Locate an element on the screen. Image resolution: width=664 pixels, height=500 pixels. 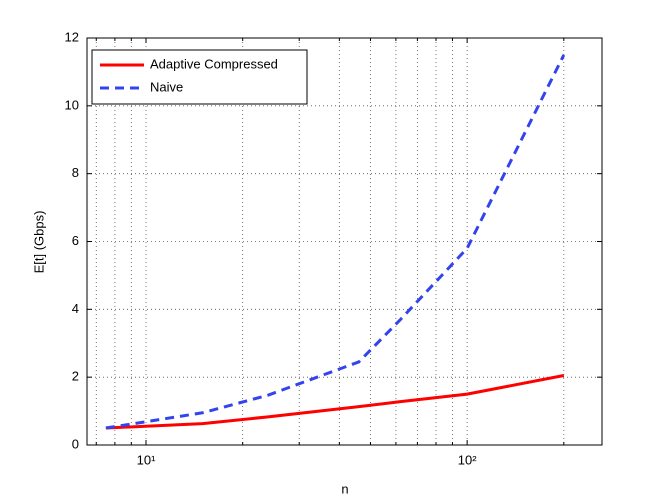
y-tick-label: 10 is located at coordinates (72, 104).